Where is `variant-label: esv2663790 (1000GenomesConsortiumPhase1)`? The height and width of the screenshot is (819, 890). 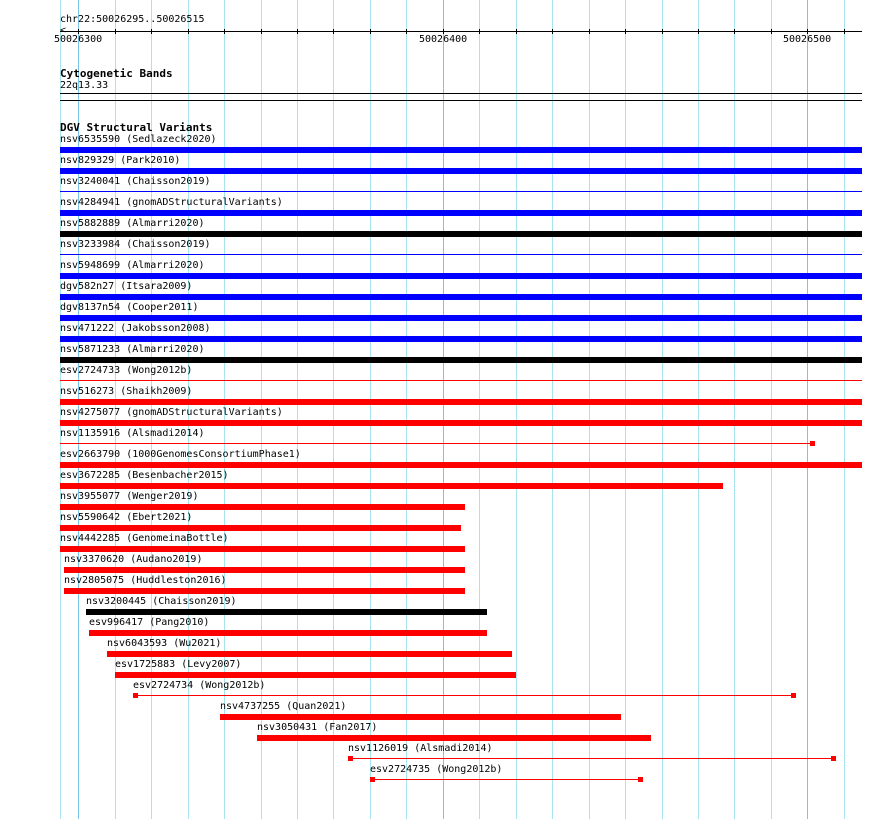 variant-label: esv2663790 (1000GenomesConsortiumPhase1) is located at coordinates (180, 454).